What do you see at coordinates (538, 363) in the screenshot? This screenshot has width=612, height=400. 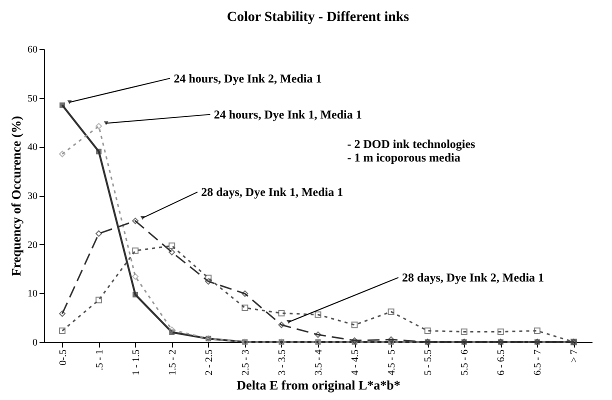 I see `x-tick-label: 6.5 - 7` at bounding box center [538, 363].